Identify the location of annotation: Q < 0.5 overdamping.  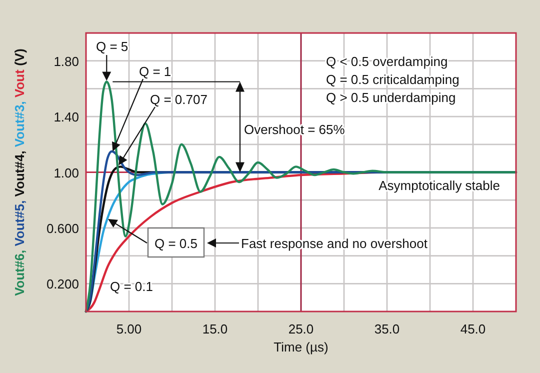
(387, 61).